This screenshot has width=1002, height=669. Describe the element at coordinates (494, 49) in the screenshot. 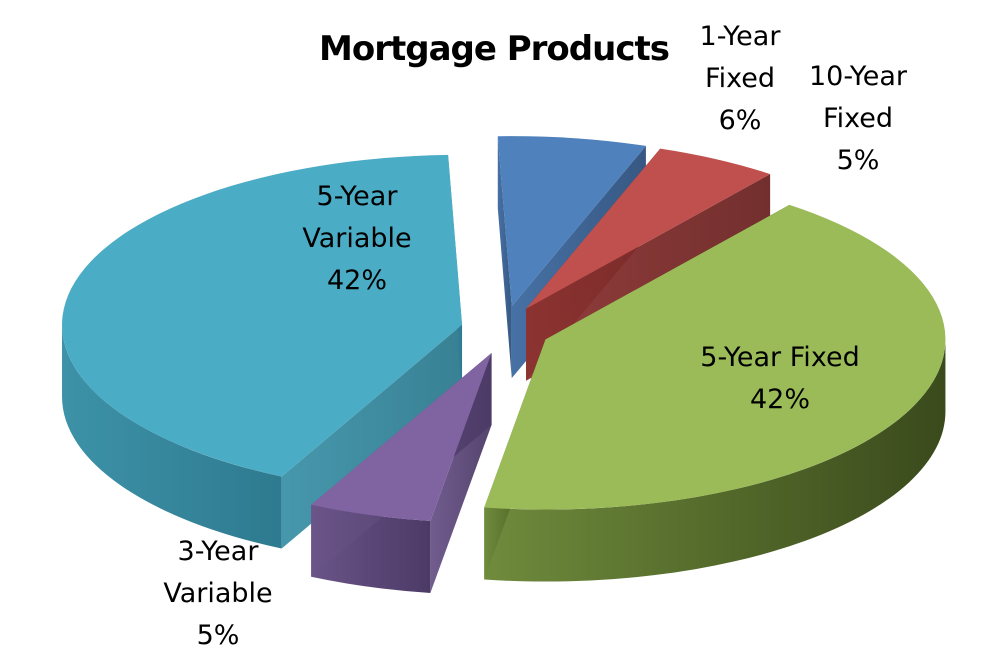

I see `chart-title: Mortgage Products` at that location.